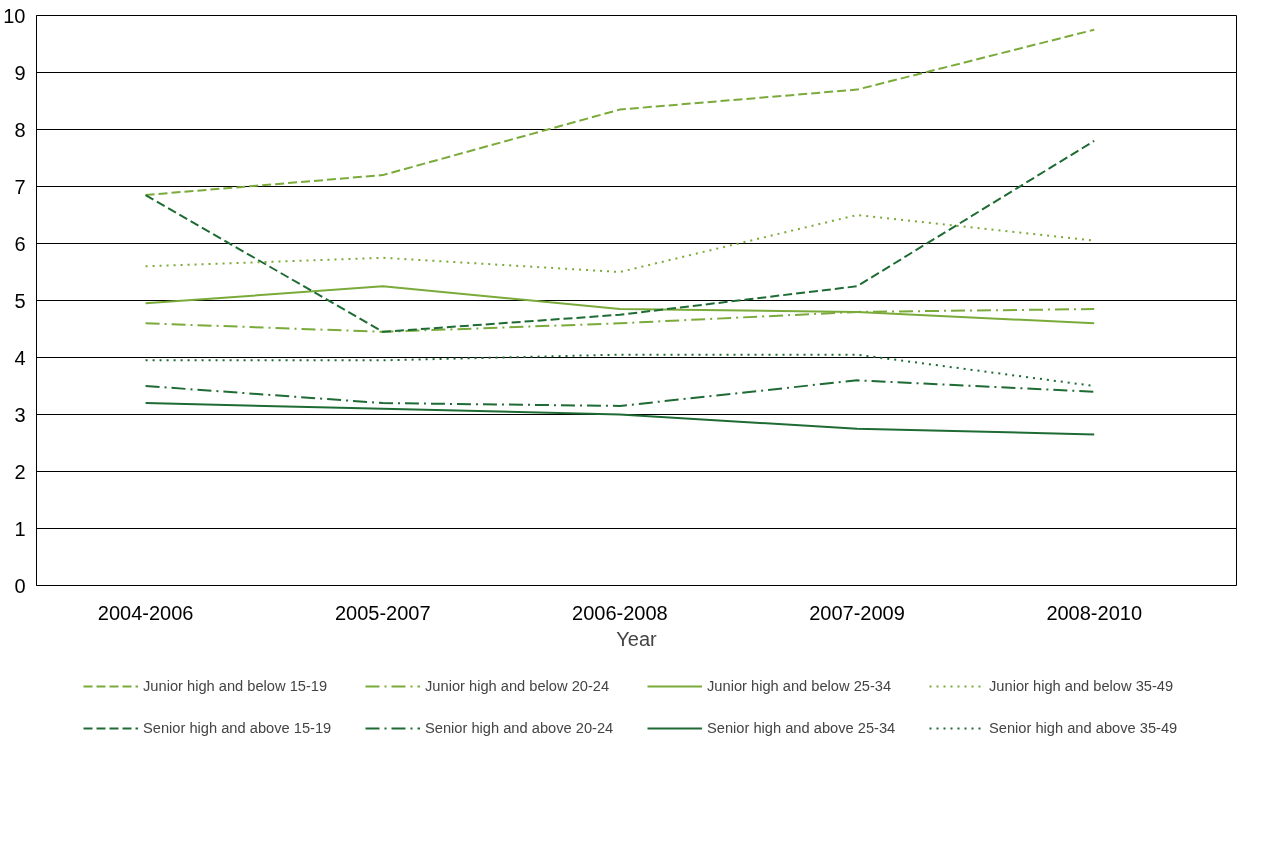 The height and width of the screenshot is (850, 1272). Describe the element at coordinates (20, 186) in the screenshot. I see `y-tick-label: 7` at that location.